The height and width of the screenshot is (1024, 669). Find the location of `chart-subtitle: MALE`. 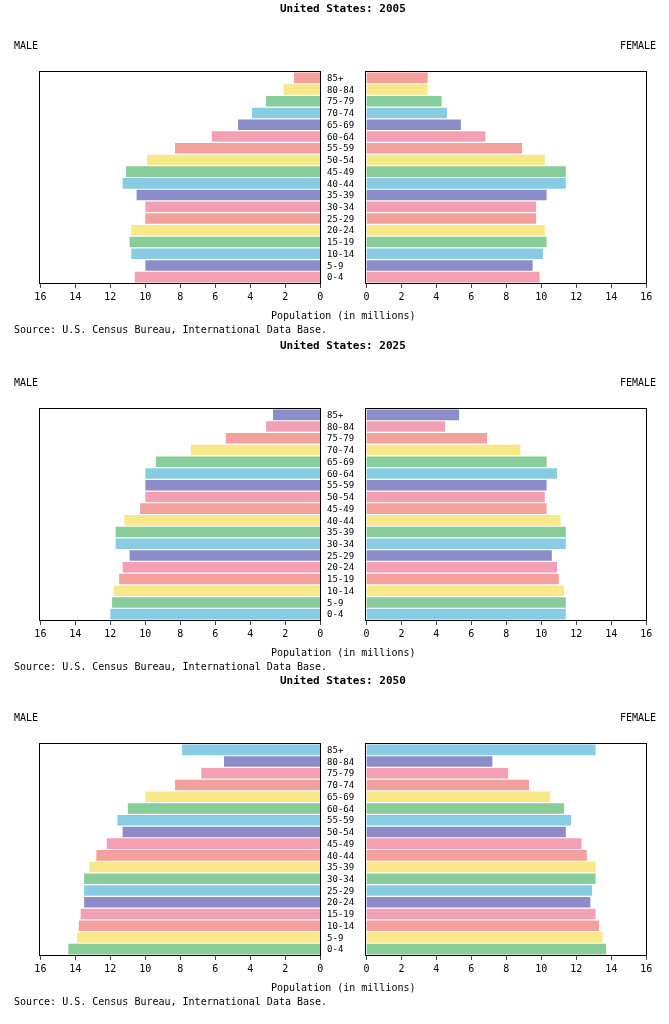

chart-subtitle: MALE is located at coordinates (26, 382).